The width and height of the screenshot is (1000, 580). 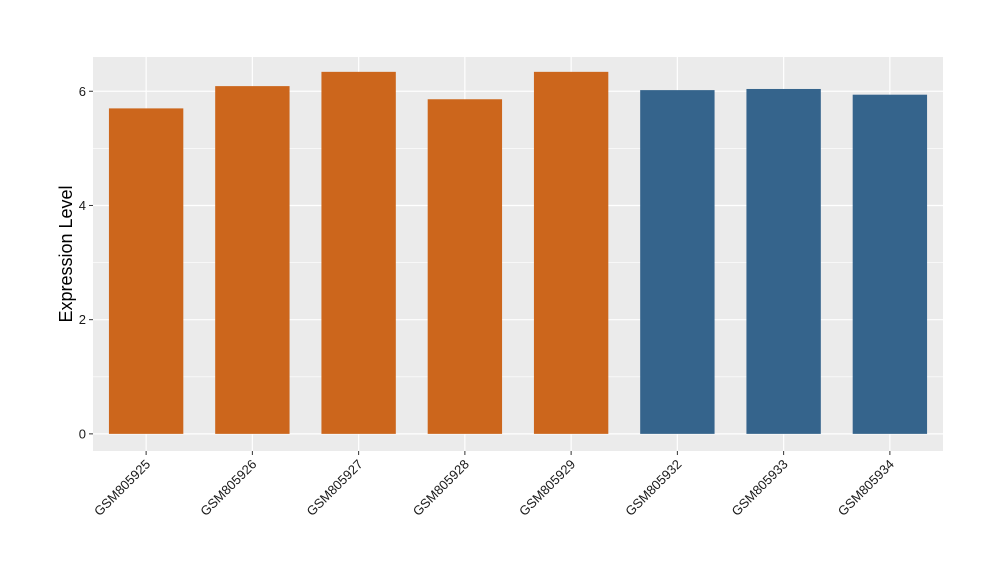 What do you see at coordinates (335, 488) in the screenshot?
I see `x-tick-label: GSM805927` at bounding box center [335, 488].